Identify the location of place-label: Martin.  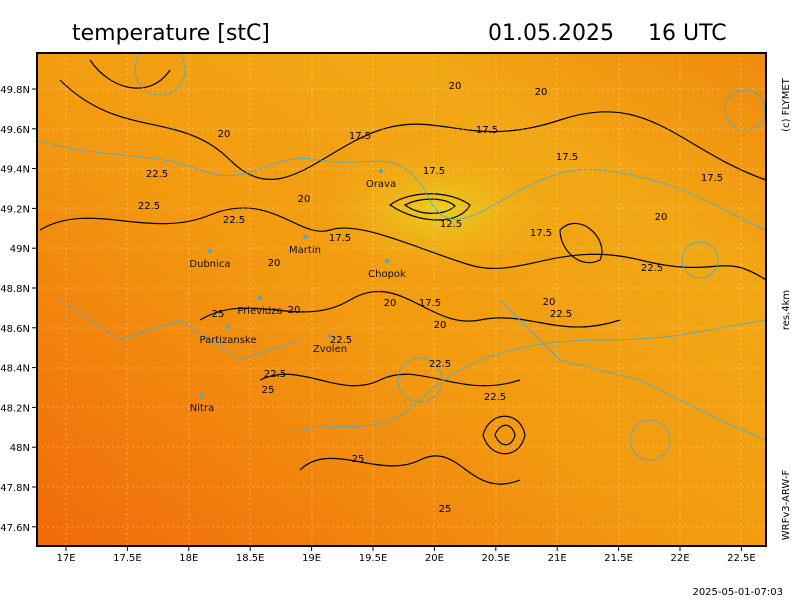
(305, 250).